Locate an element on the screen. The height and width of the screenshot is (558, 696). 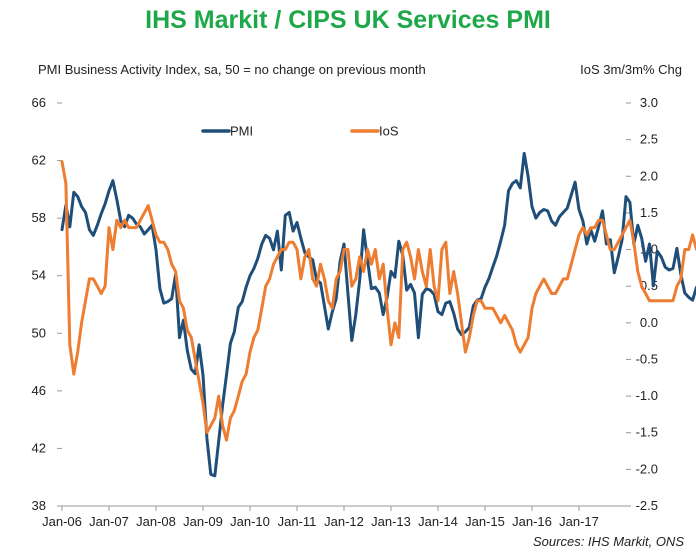
x-tick-label: Jan-15 is located at coordinates (485, 521).